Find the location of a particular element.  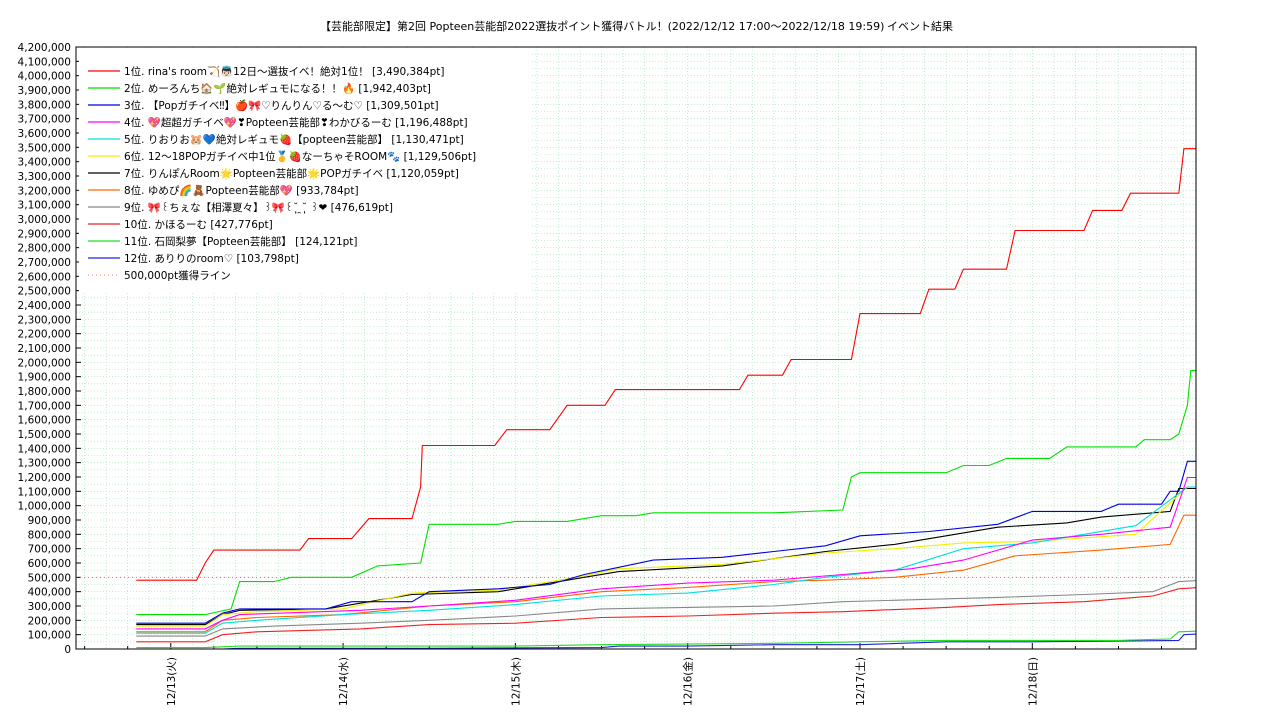

y-tick-label: 3,800,000 is located at coordinates (44, 105).